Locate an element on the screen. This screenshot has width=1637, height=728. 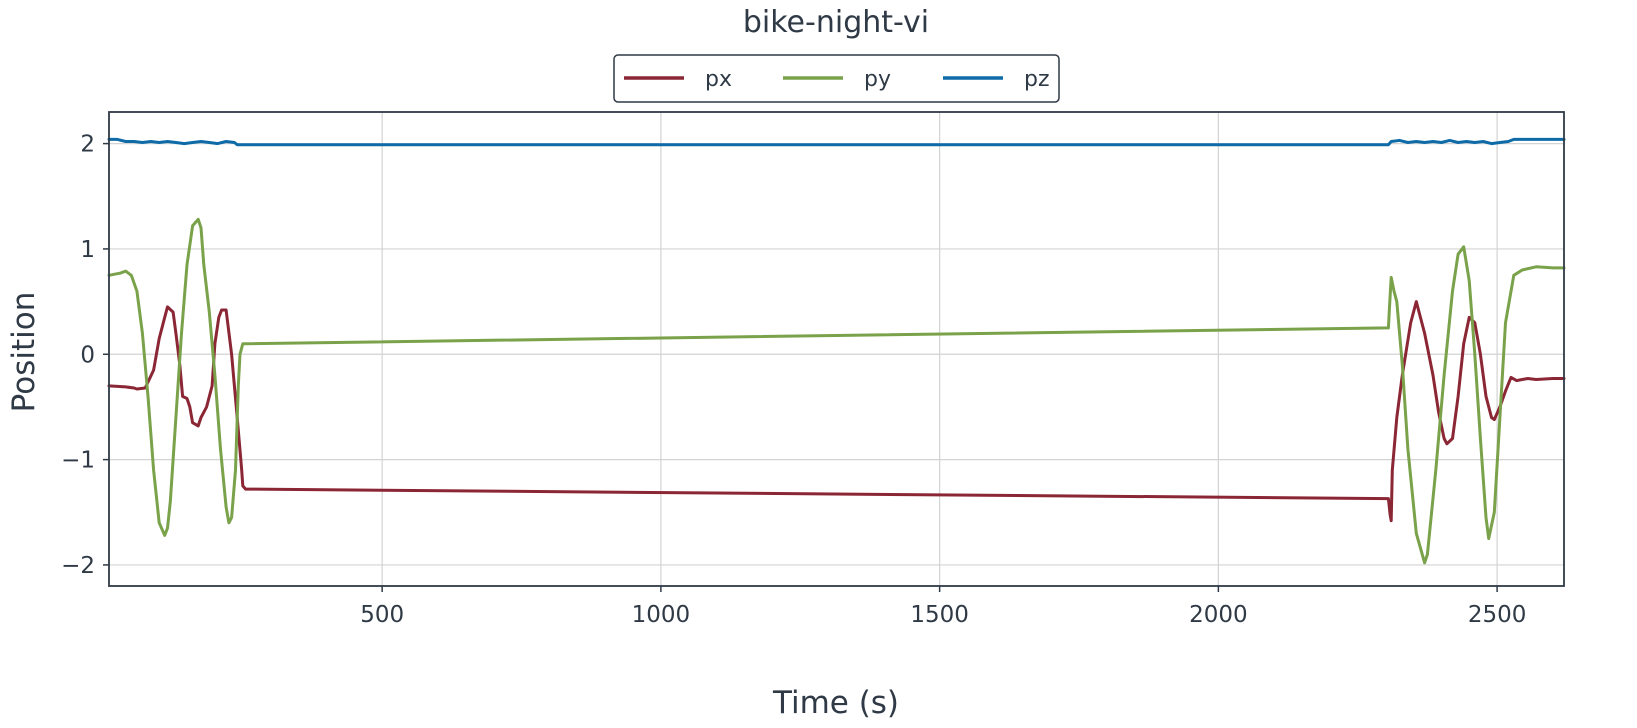
legend: px py pz is located at coordinates (836, 78).